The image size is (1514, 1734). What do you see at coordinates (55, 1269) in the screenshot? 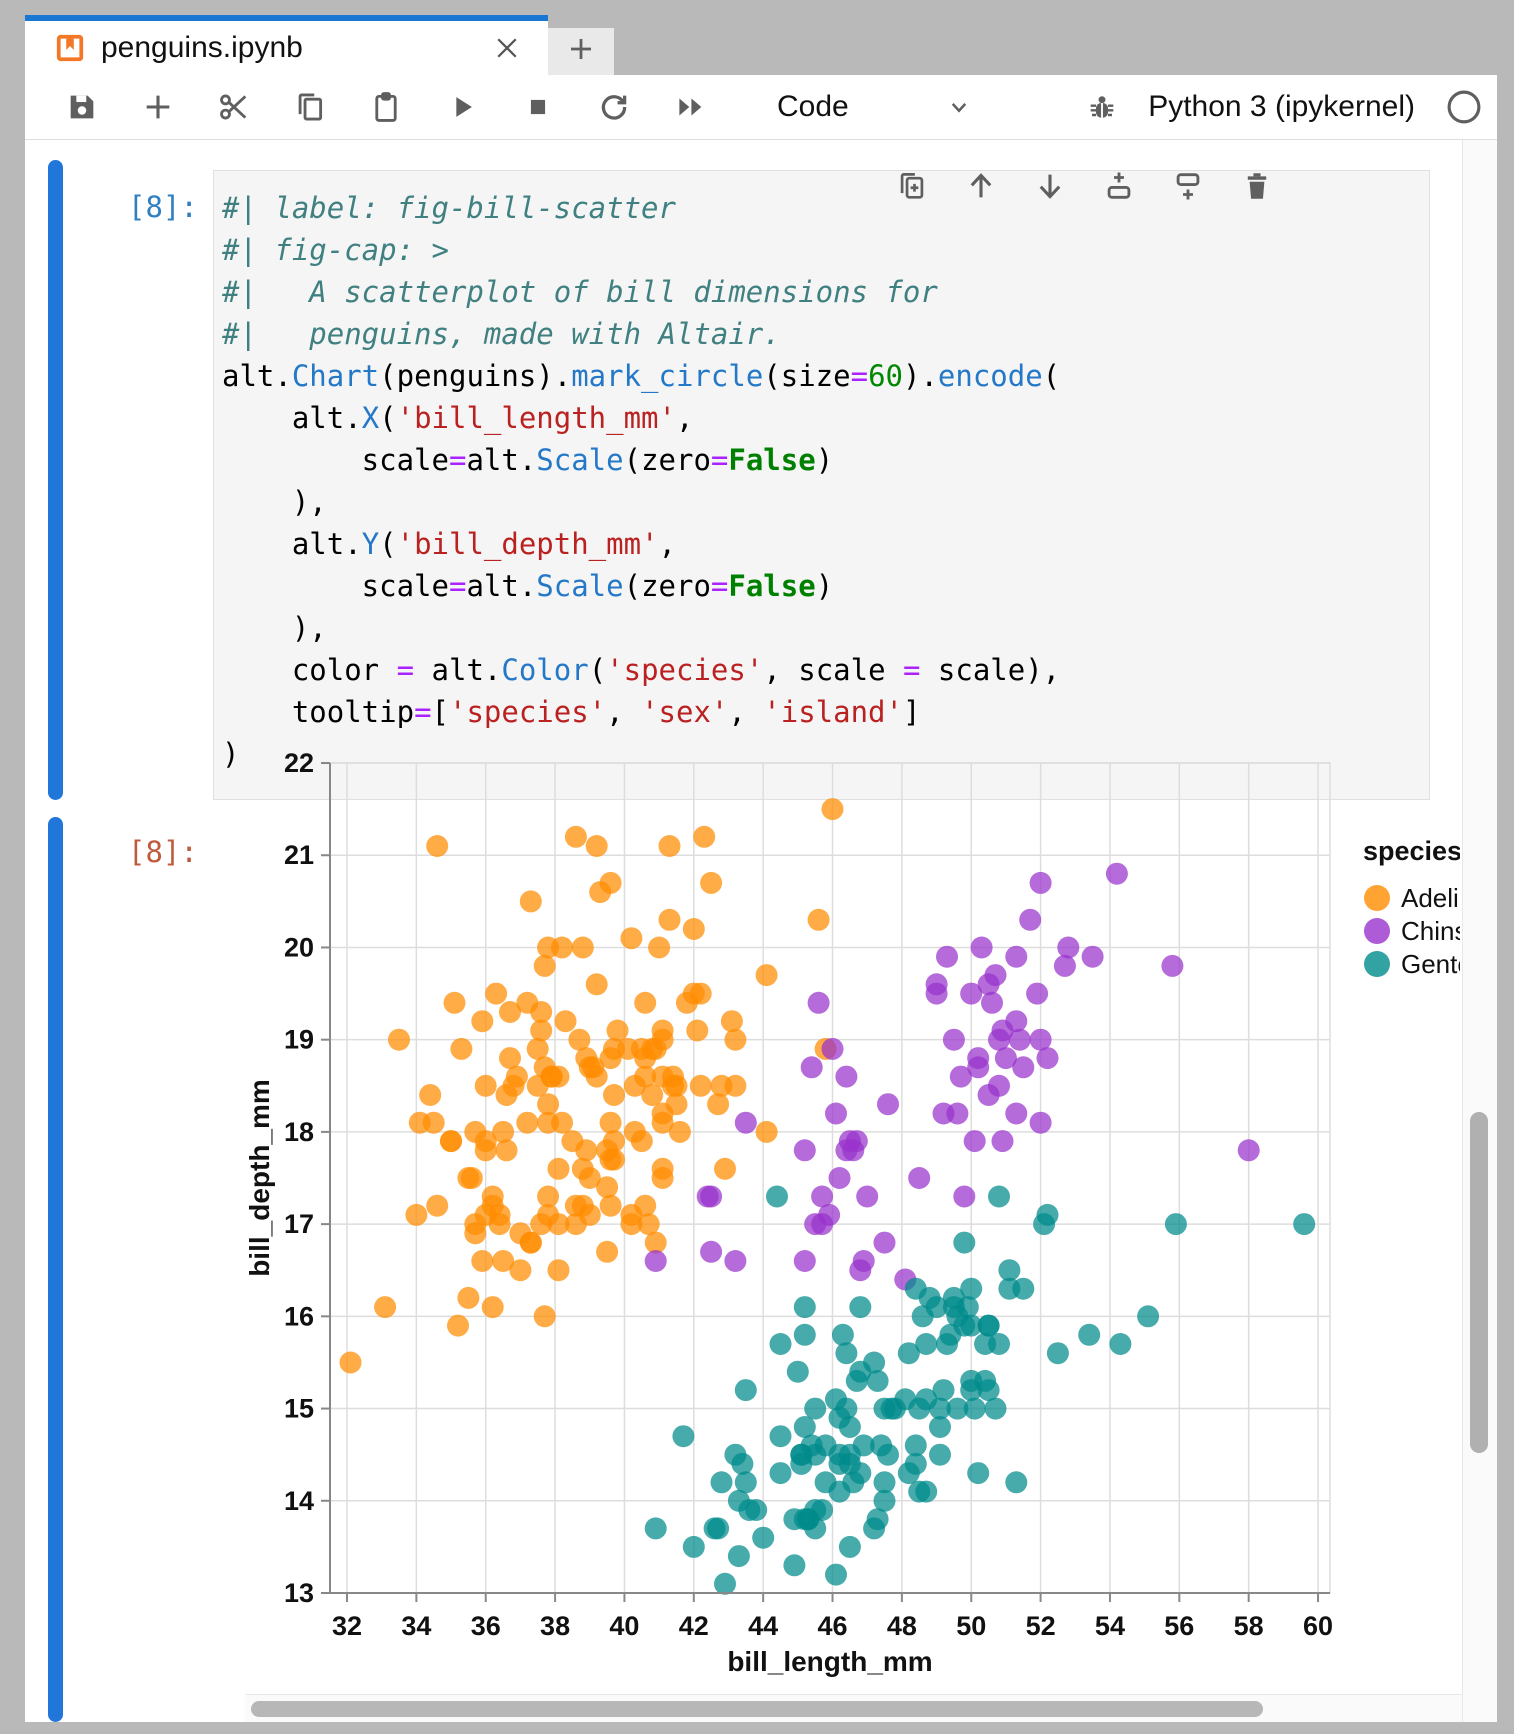
I see `output-collapser` at bounding box center [55, 1269].